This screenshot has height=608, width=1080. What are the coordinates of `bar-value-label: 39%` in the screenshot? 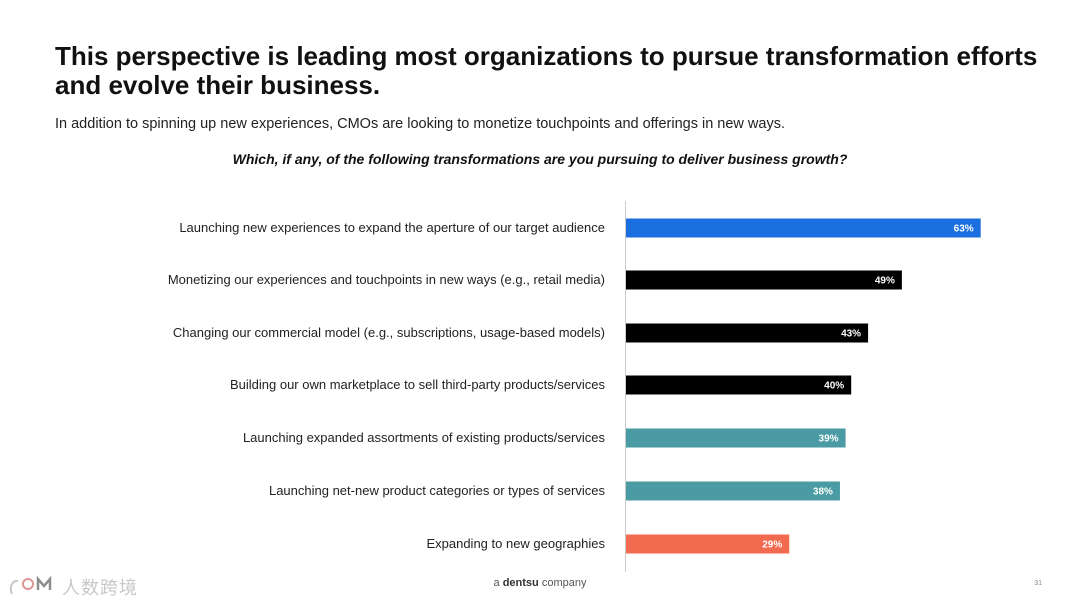 It's located at (829, 439).